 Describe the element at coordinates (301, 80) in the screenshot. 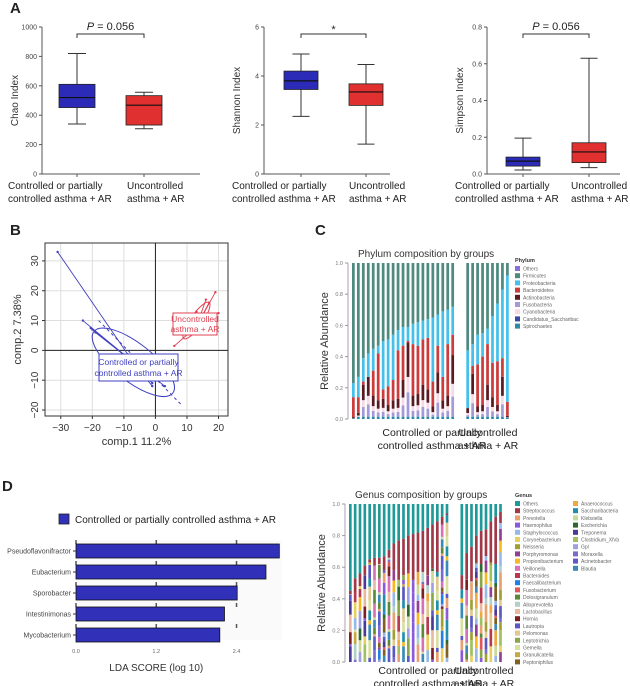

I see `box` at that location.